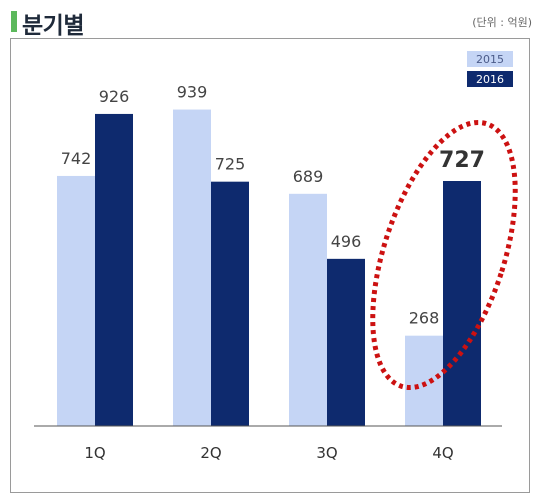 The height and width of the screenshot is (503, 544). I want to click on bar-2015-3Q, so click(308, 309).